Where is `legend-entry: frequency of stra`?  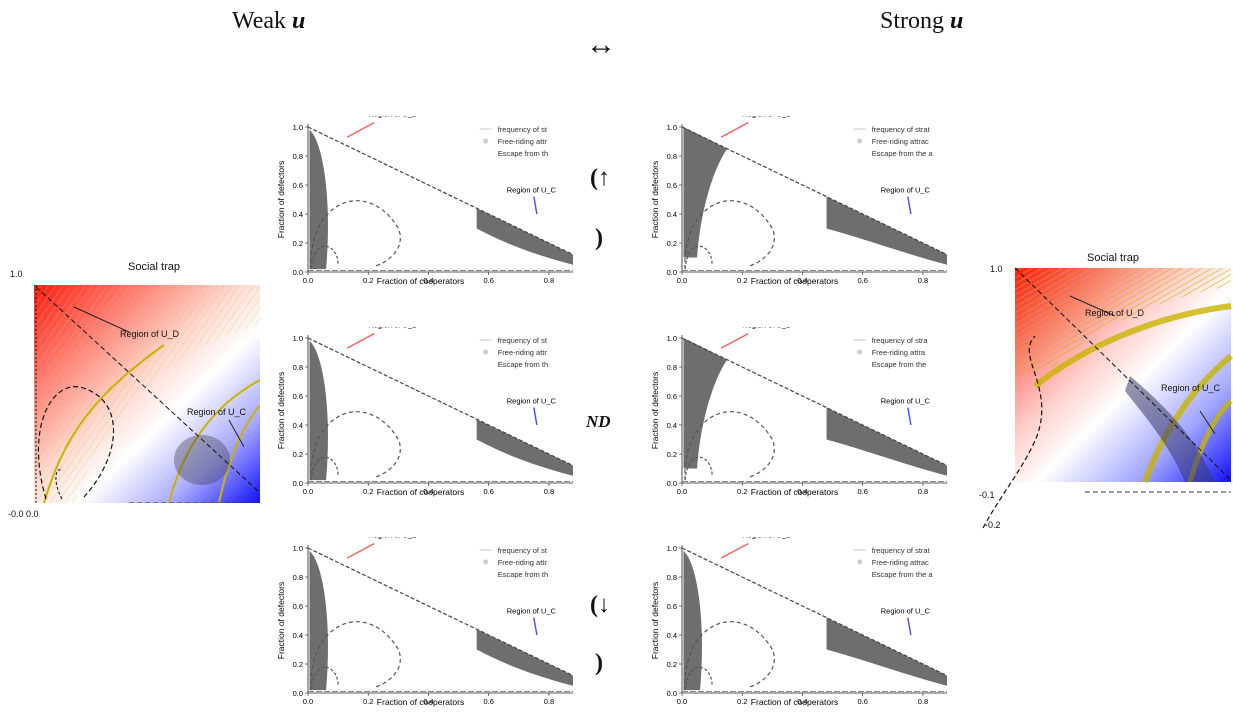 legend-entry: frequency of stra is located at coordinates (900, 340).